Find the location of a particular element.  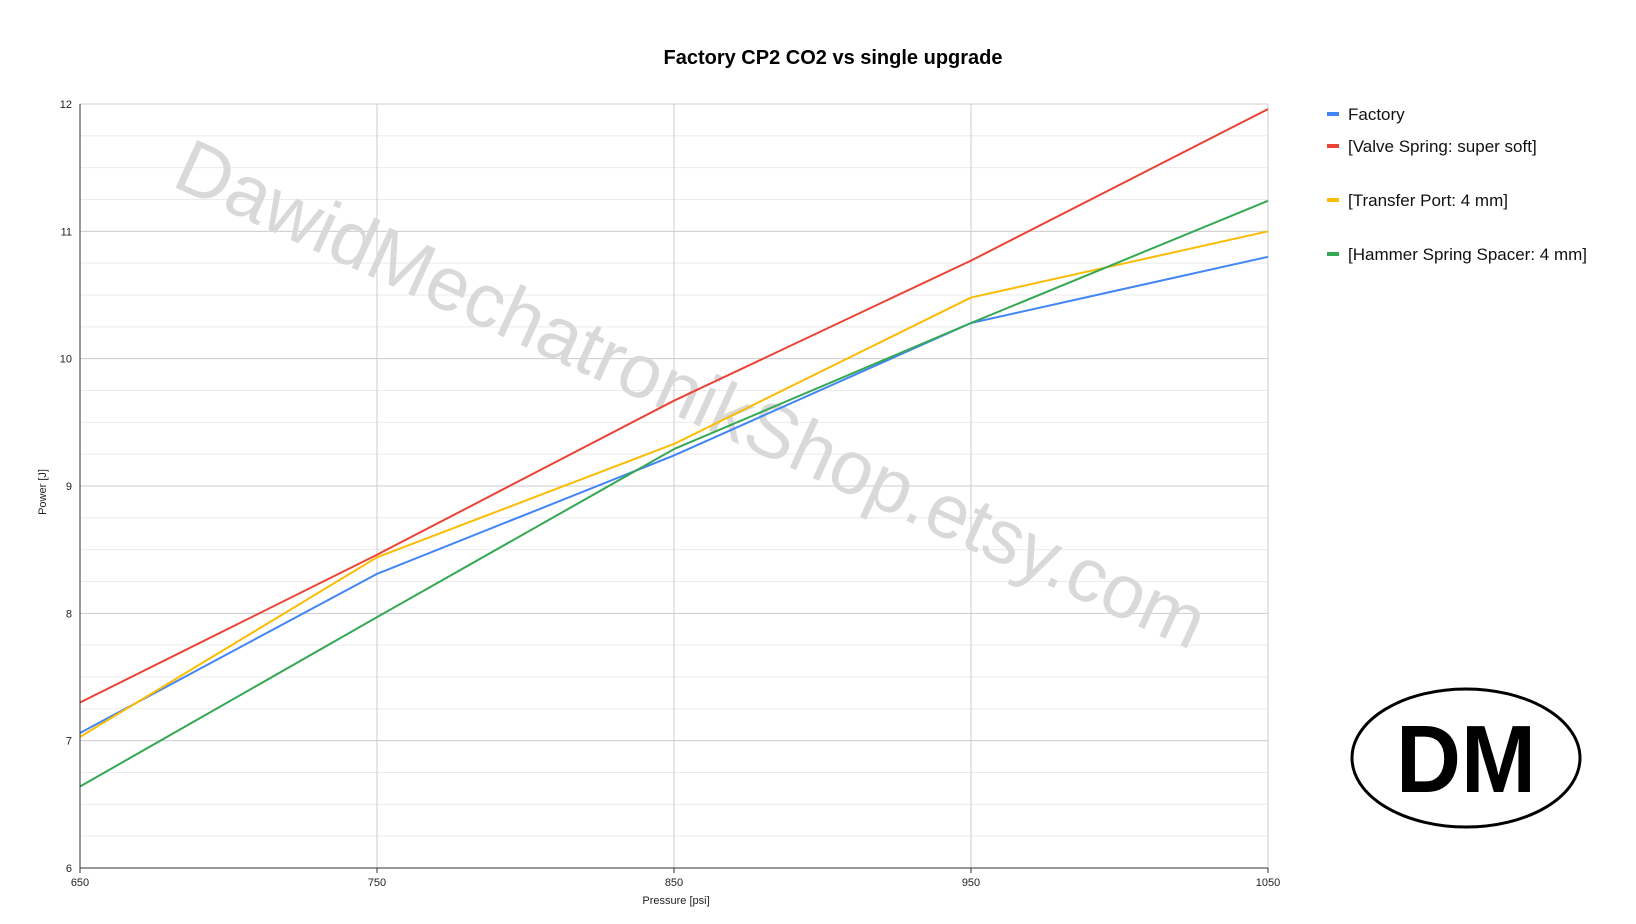

x-tick-label: 950 is located at coordinates (971, 883).